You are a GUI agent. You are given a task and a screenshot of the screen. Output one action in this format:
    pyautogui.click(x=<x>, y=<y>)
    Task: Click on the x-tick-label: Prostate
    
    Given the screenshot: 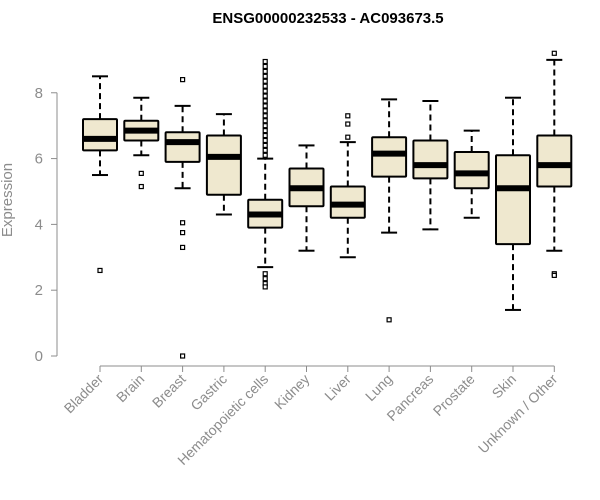 What is the action you would take?
    pyautogui.click(x=454, y=395)
    